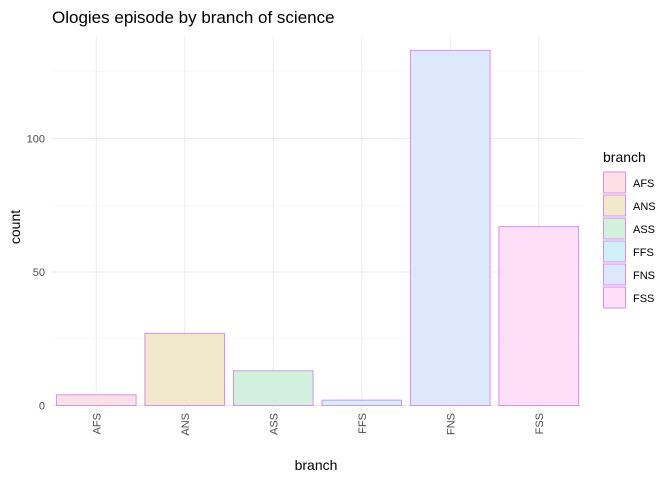 The width and height of the screenshot is (672, 480). Describe the element at coordinates (644, 207) in the screenshot. I see `legend-label: ANS` at that location.